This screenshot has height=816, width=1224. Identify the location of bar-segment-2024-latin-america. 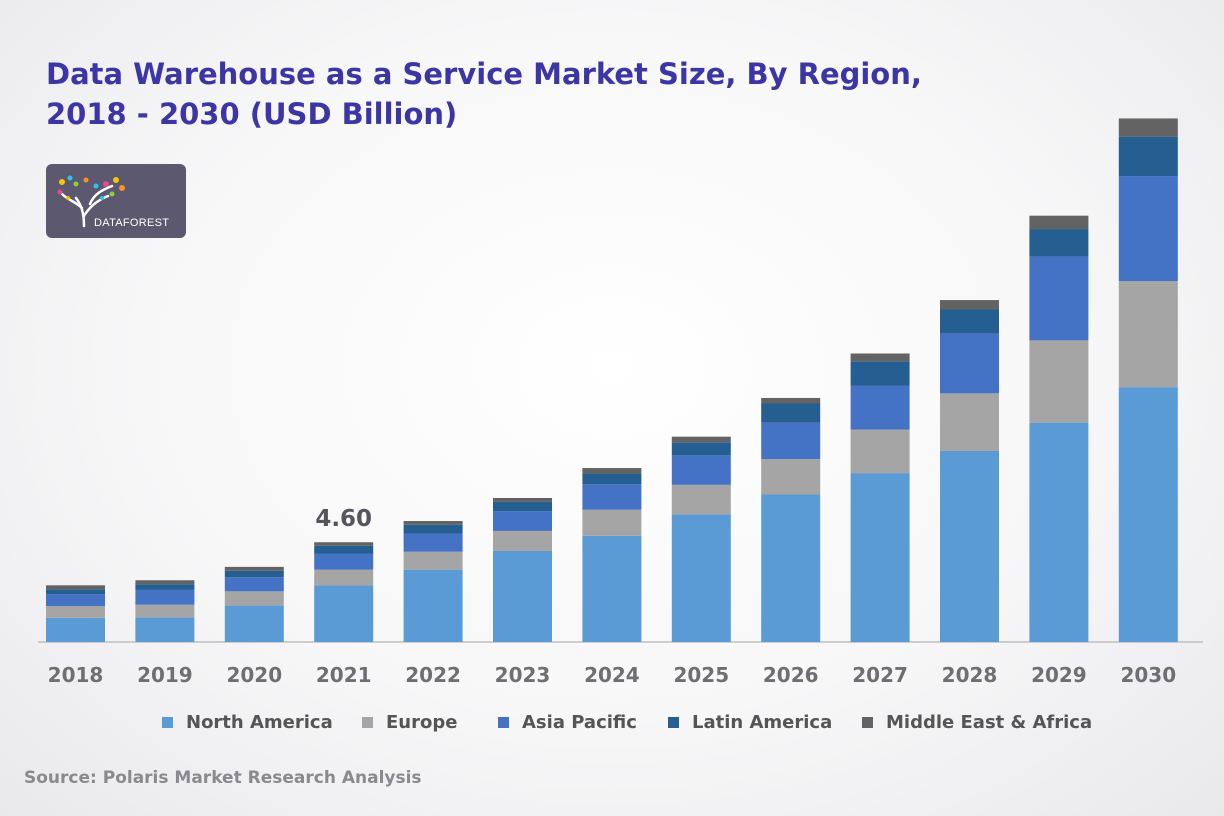
(612, 479).